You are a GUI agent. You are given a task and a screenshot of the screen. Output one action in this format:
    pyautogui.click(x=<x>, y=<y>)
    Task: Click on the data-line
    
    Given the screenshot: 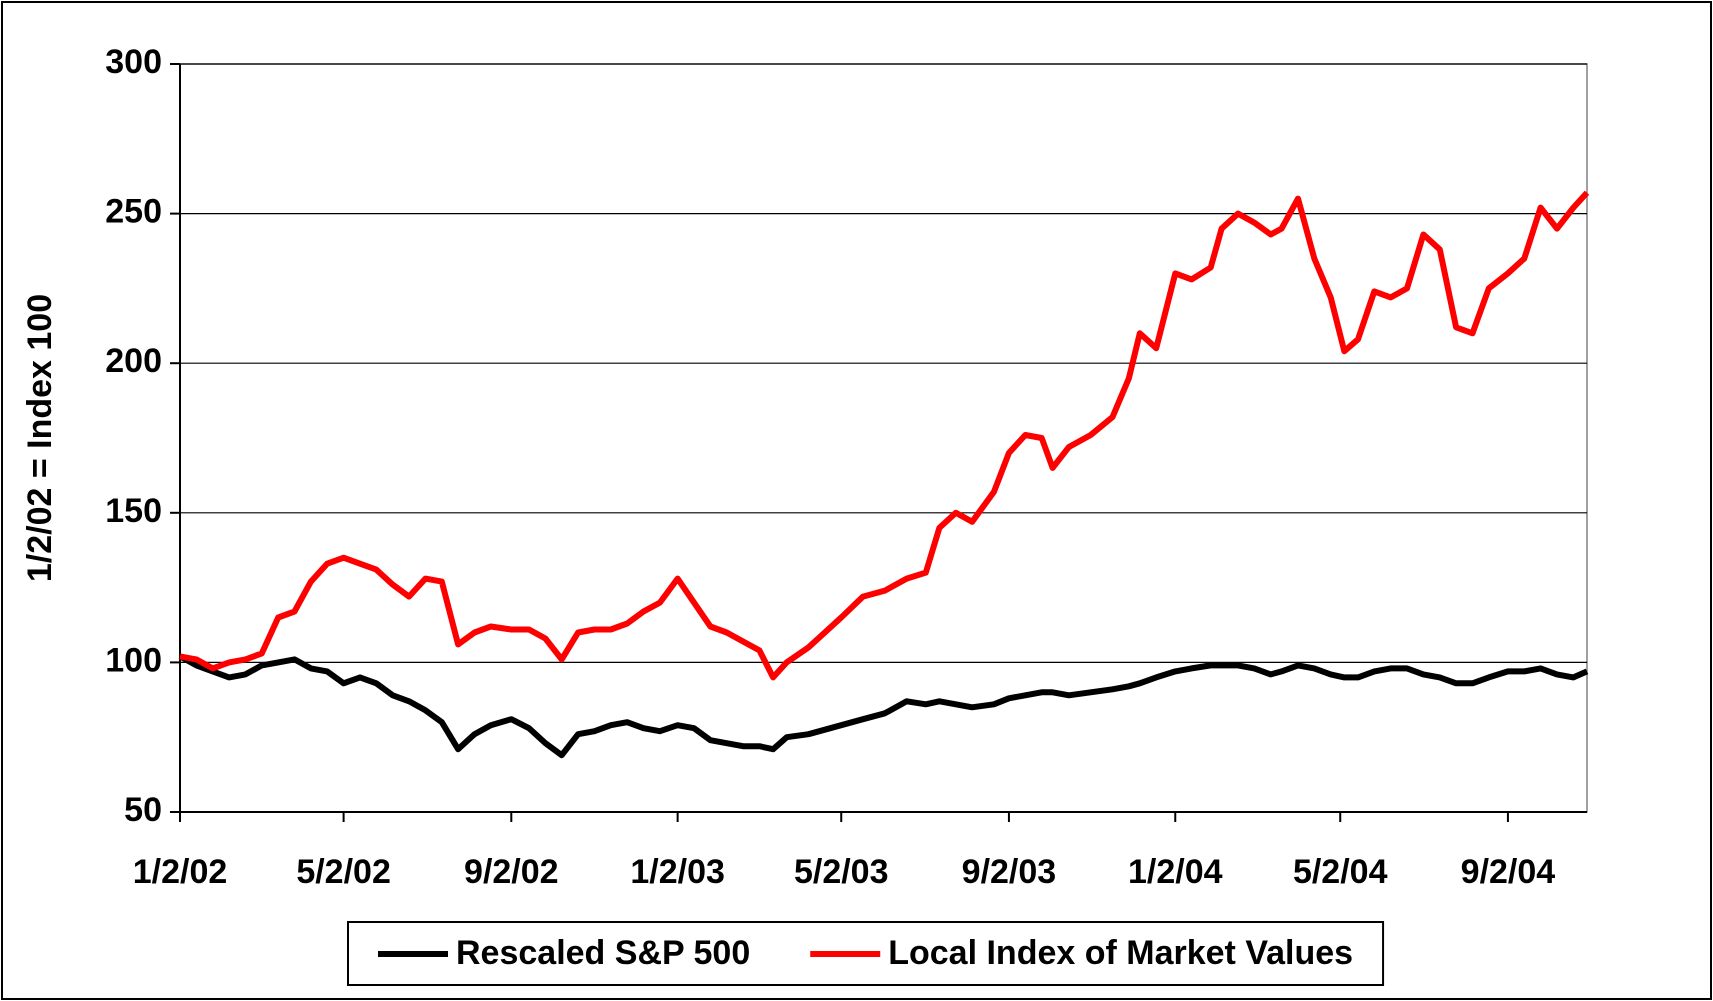 What is the action you would take?
    pyautogui.click(x=883, y=706)
    